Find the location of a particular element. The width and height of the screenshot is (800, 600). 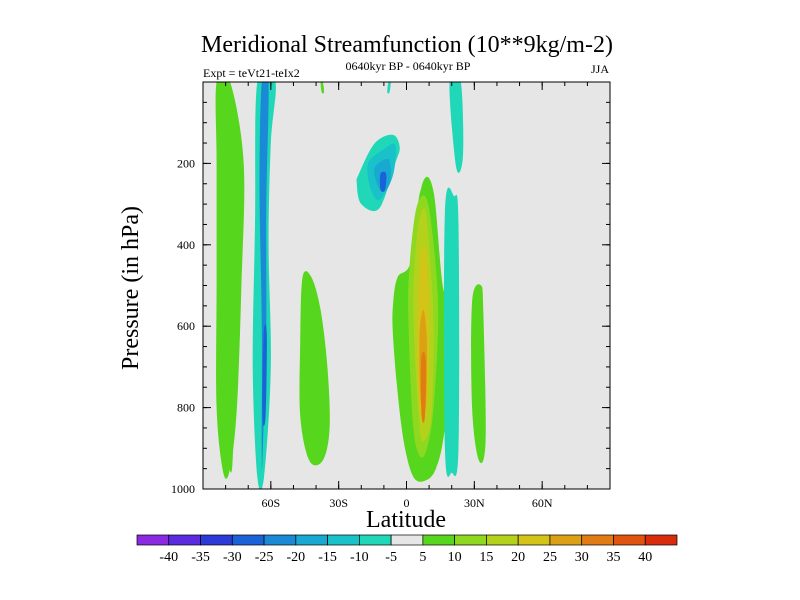

y-tick-label: 1000 is located at coordinates (183, 489).